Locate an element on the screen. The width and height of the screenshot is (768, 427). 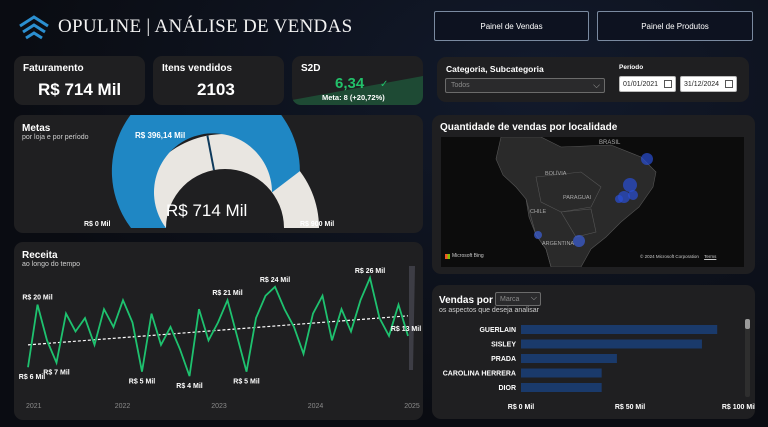
kpi-s2d-sparkline is located at coordinates (357, 90).